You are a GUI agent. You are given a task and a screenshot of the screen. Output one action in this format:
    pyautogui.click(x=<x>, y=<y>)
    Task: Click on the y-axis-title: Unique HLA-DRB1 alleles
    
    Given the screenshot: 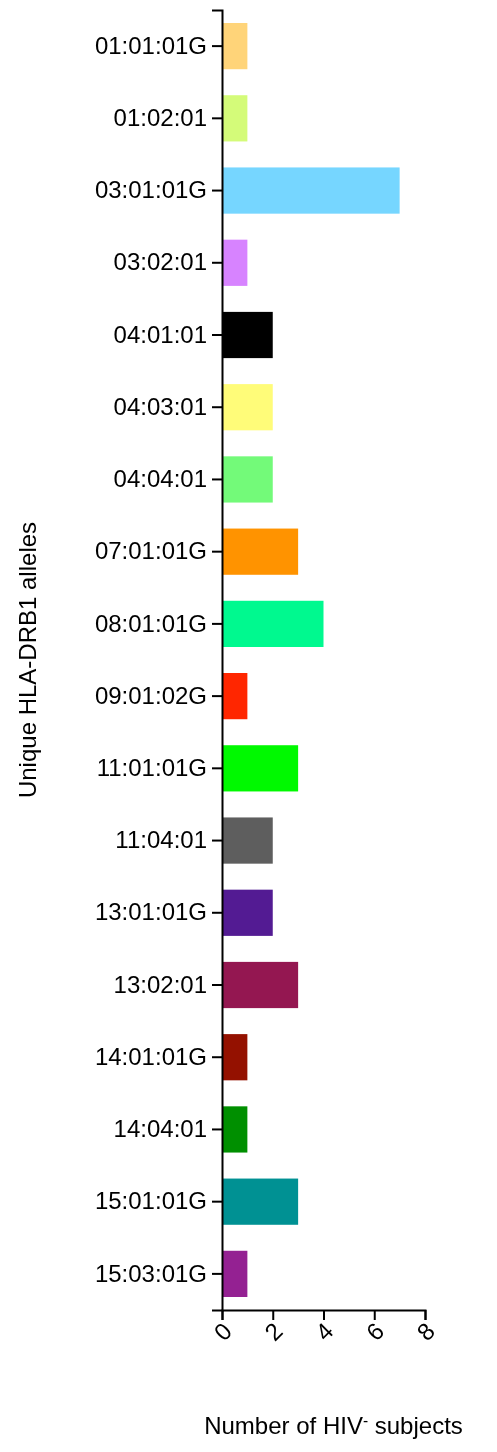 What is the action you would take?
    pyautogui.click(x=27, y=660)
    